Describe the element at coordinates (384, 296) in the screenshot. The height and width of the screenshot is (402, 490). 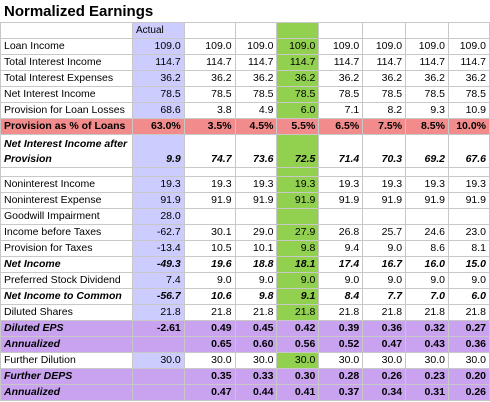
I see `scenario-value-cell: 7.7` at that location.